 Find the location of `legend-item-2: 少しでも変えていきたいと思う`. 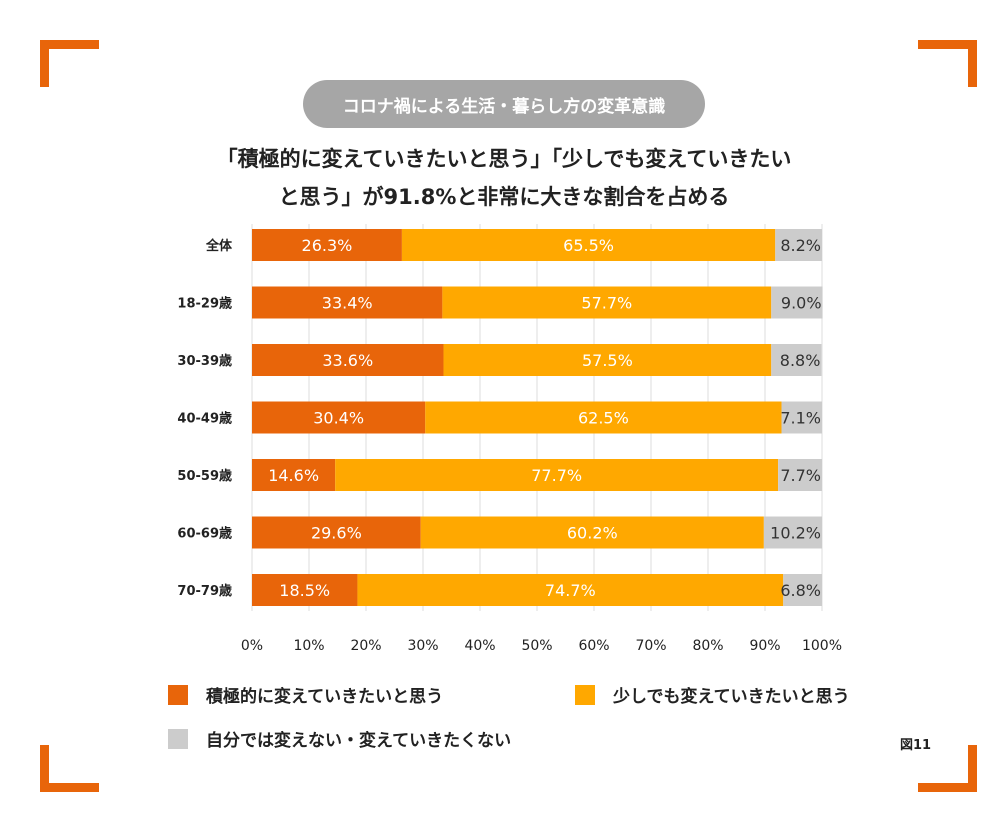

legend-item-2: 少しでも変えていきたいと思う is located at coordinates (712, 694).